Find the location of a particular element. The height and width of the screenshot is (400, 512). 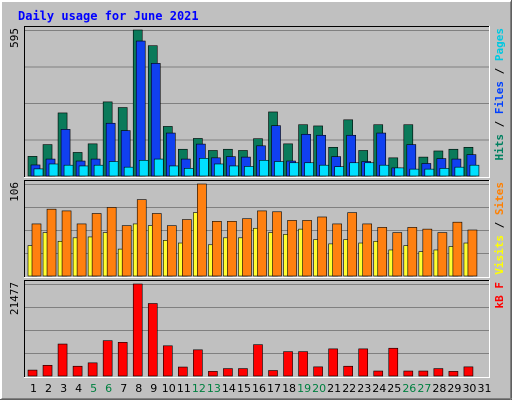

legend: Visits / Sites is located at coordinates (499, 228).